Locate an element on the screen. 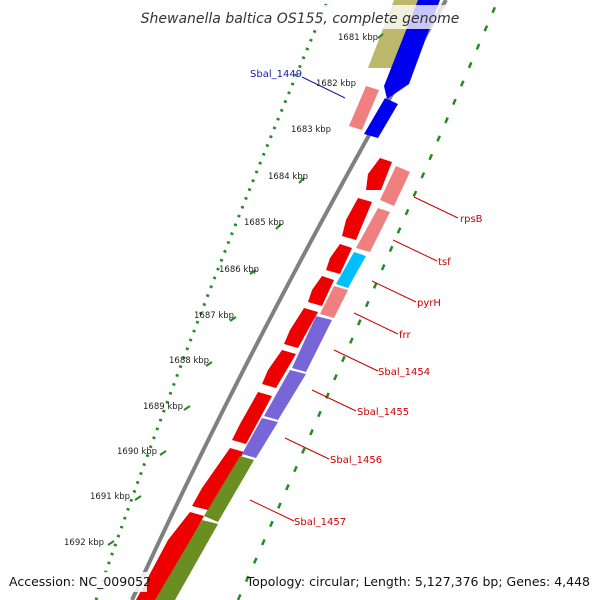  gene-label-sbal-1455: Sbal_1455 is located at coordinates (383, 412).